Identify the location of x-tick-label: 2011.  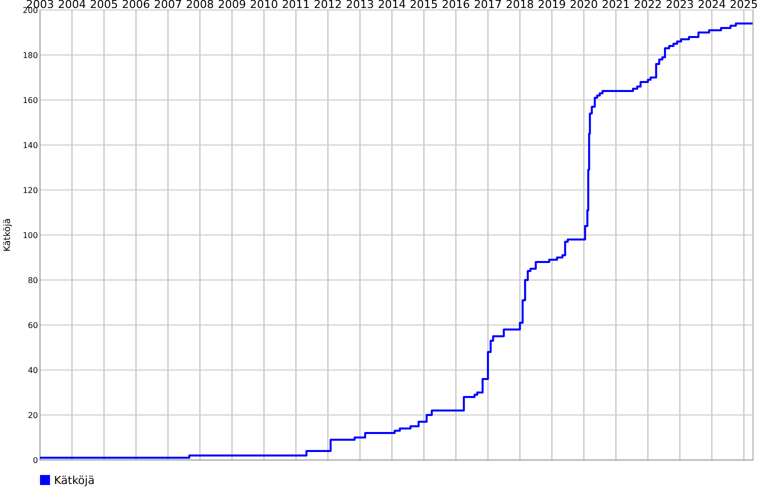
(296, 5).